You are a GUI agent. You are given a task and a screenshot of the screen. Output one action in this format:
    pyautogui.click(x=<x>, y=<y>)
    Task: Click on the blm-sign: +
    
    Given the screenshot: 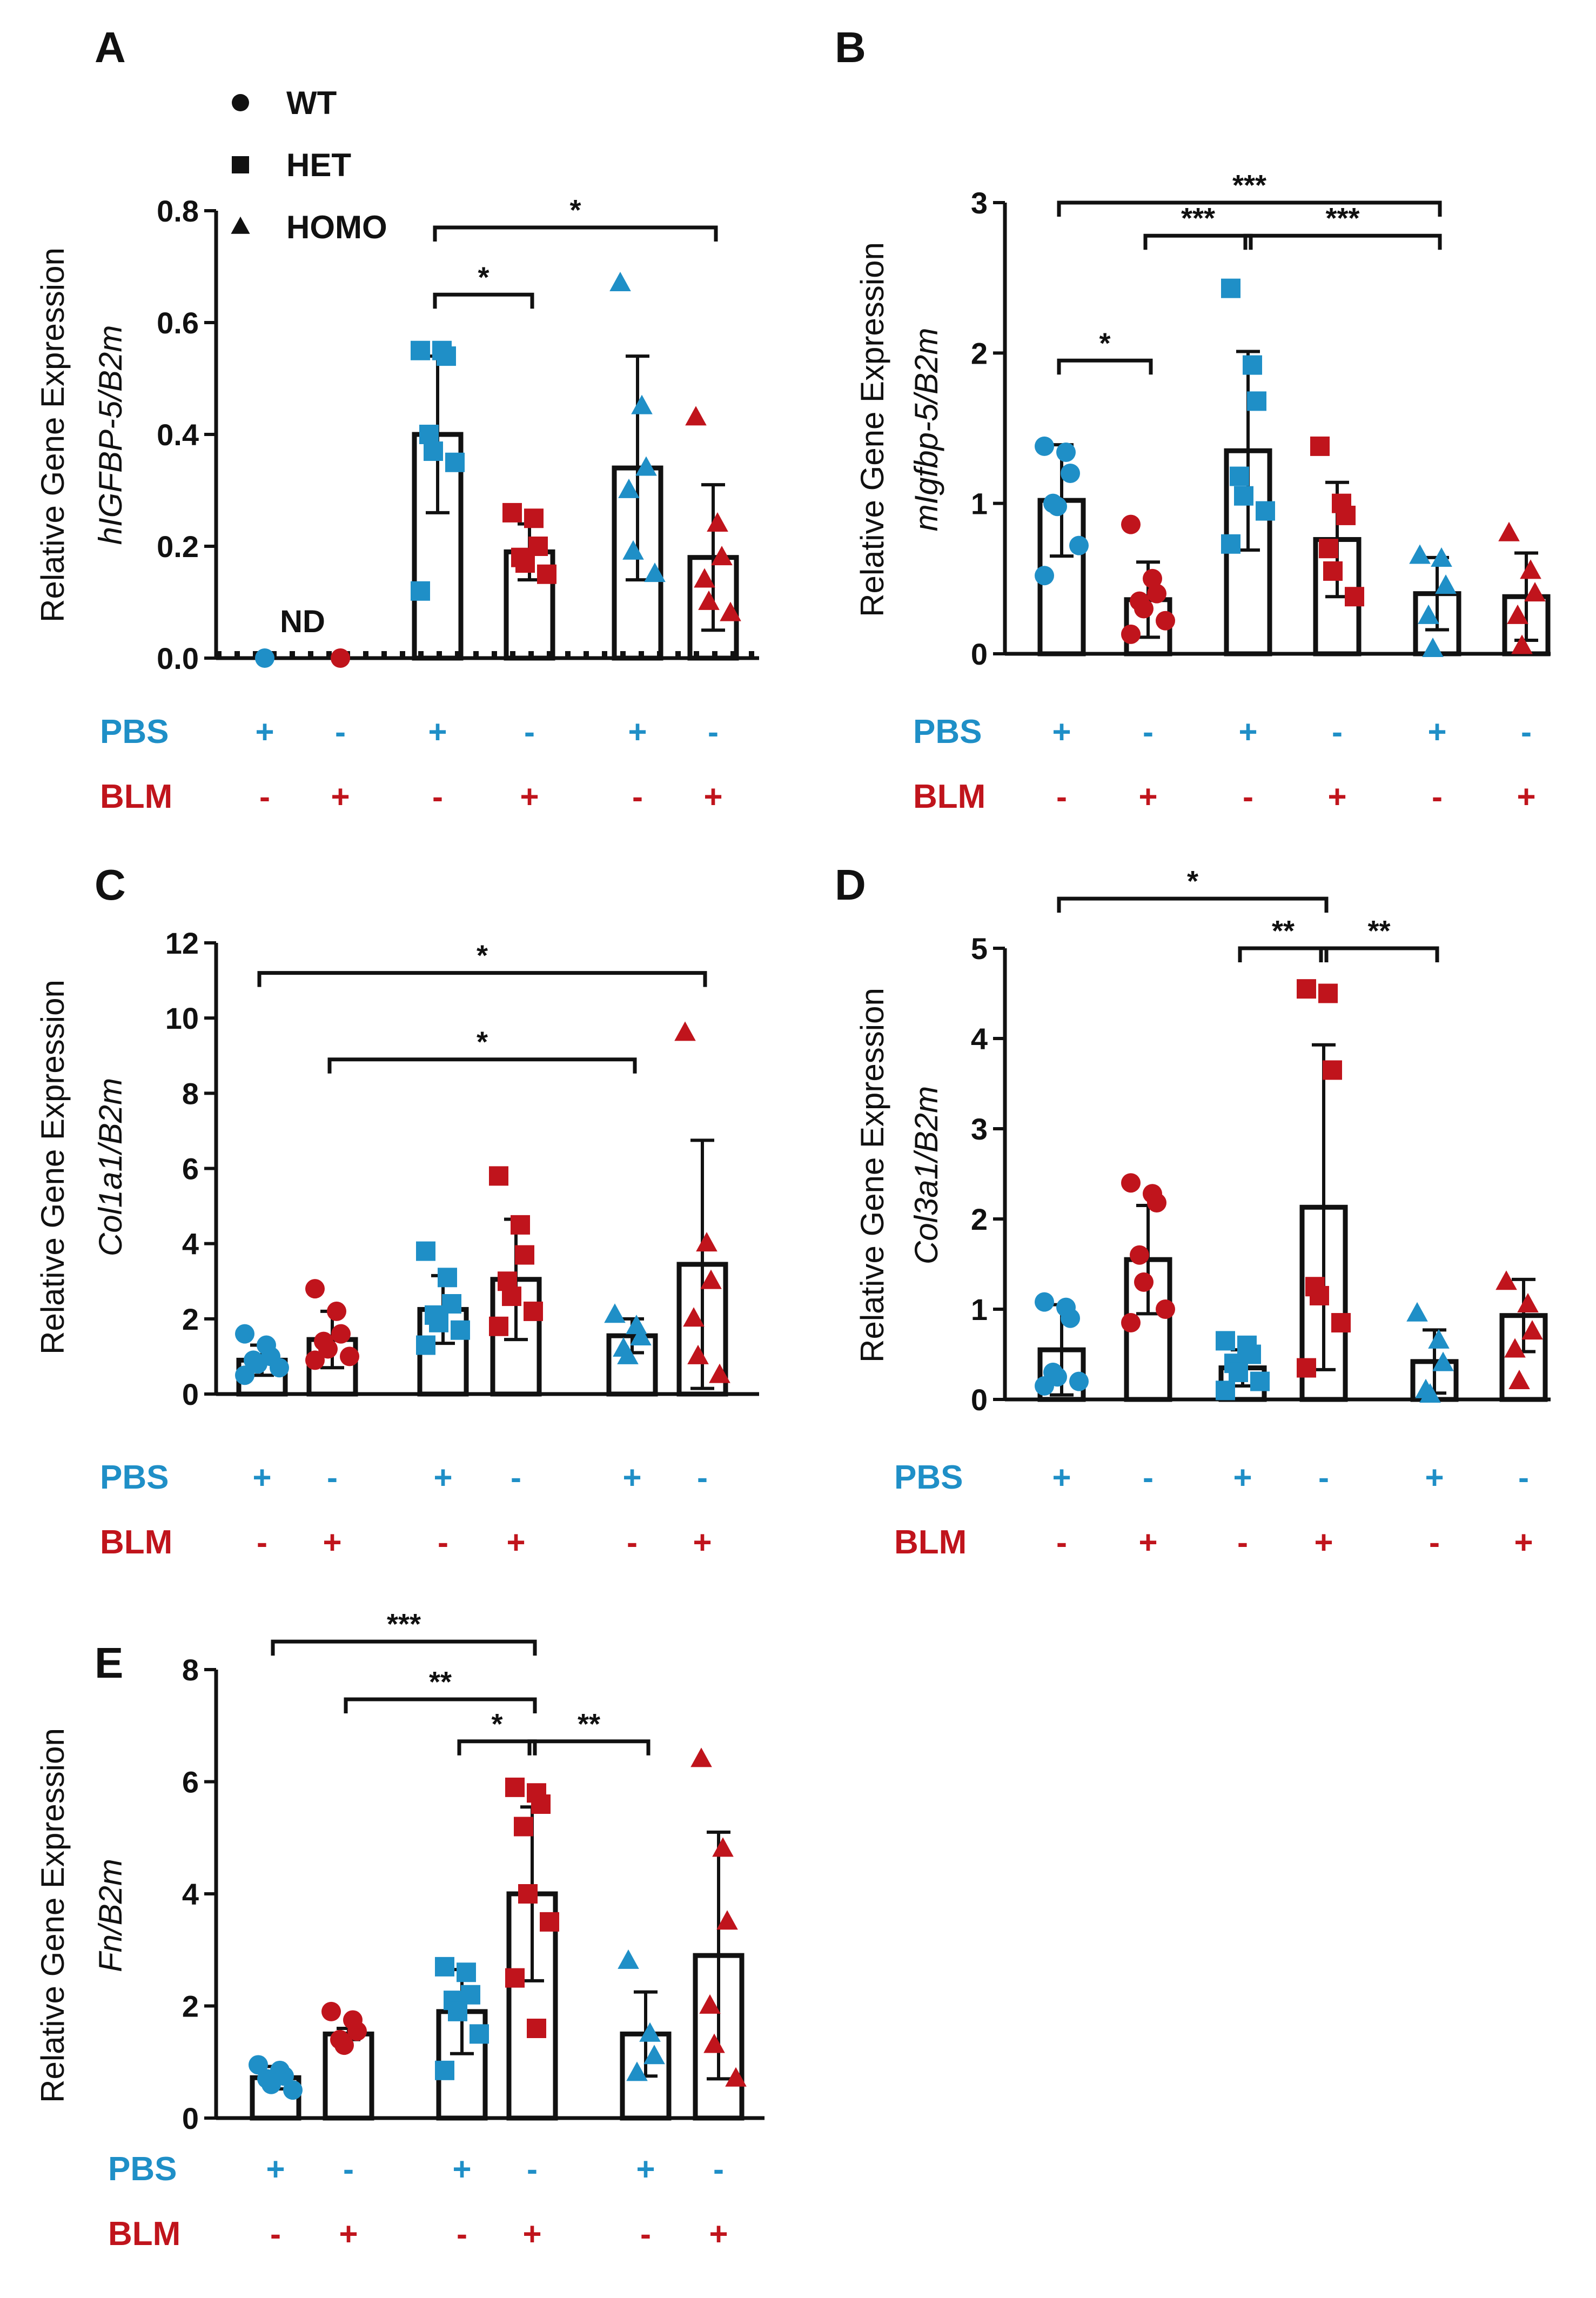 What is the action you would take?
    pyautogui.click(x=702, y=1542)
    